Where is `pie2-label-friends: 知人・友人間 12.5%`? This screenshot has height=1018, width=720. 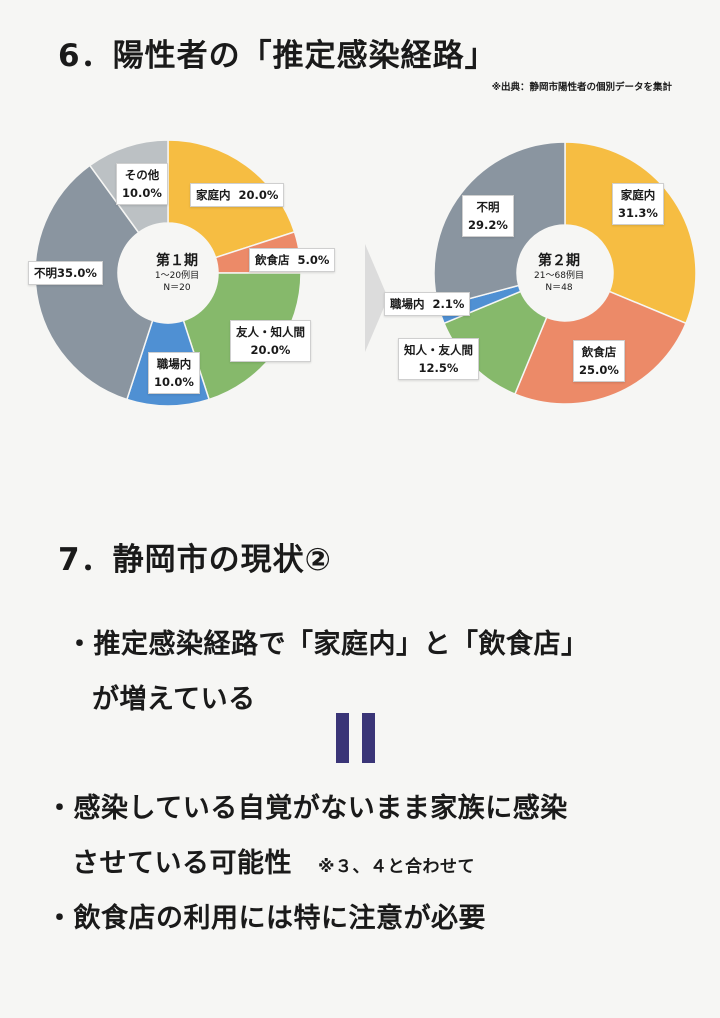 pie2-label-friends: 知人・友人間 12.5% is located at coordinates (438, 359).